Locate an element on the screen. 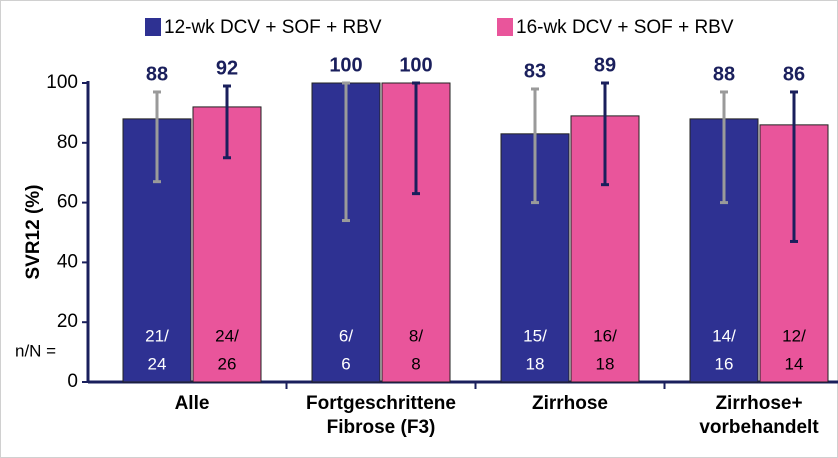 This screenshot has width=838, height=458. value-label: 83 is located at coordinates (535, 71).